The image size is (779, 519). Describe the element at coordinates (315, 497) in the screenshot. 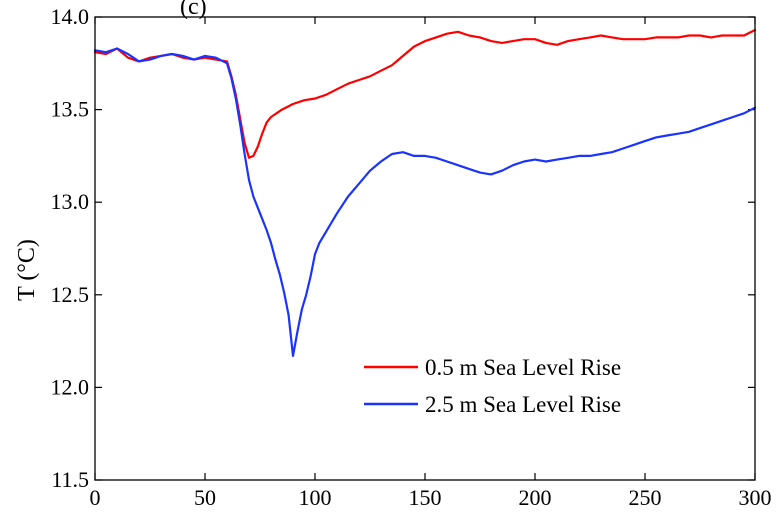

I see `x-tick-label: 100` at that location.